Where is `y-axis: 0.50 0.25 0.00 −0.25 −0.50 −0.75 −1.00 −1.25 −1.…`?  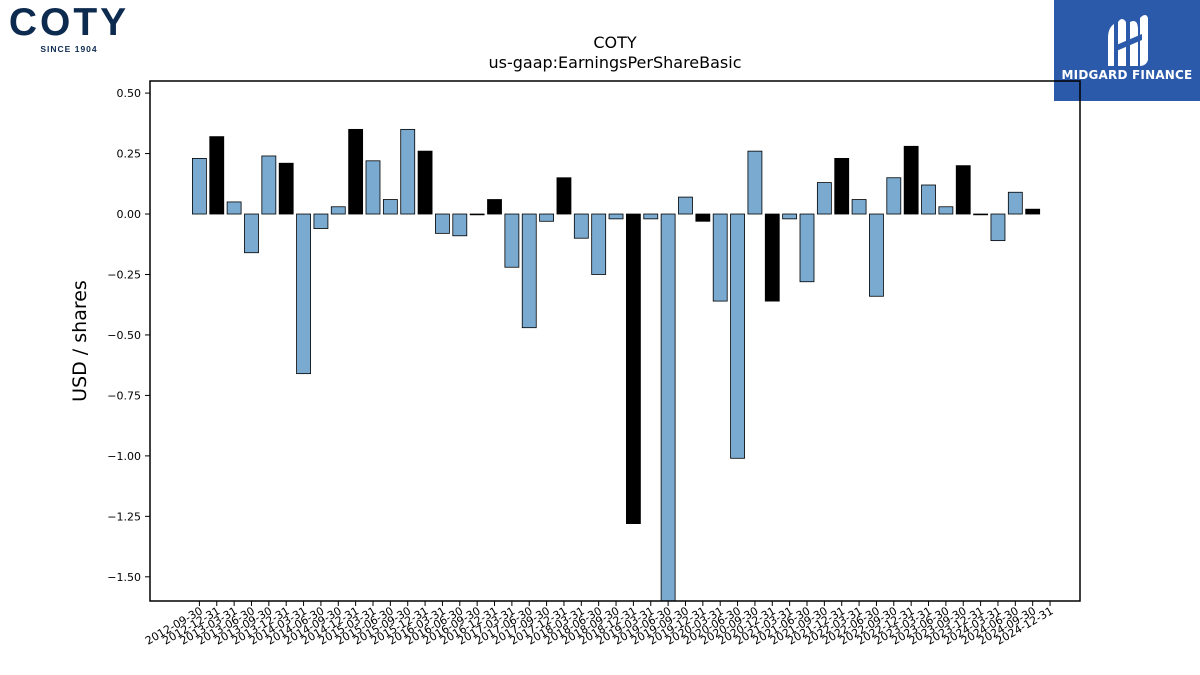 y-axis: 0.50 0.25 0.00 −0.25 −0.50 −0.75 −1.00 −1.25 −1.… is located at coordinates (128, 335).